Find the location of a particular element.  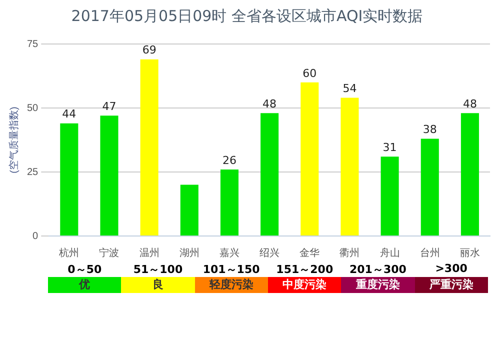

x-tick-label: 宁波 is located at coordinates (109, 252).